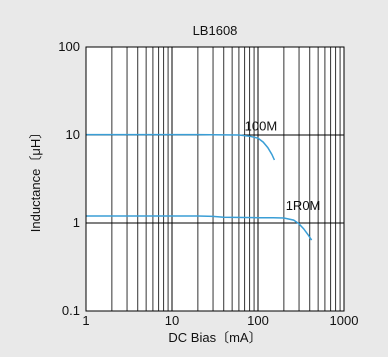  What do you see at coordinates (69, 46) in the screenshot?
I see `y-tick-label: 100` at bounding box center [69, 46].